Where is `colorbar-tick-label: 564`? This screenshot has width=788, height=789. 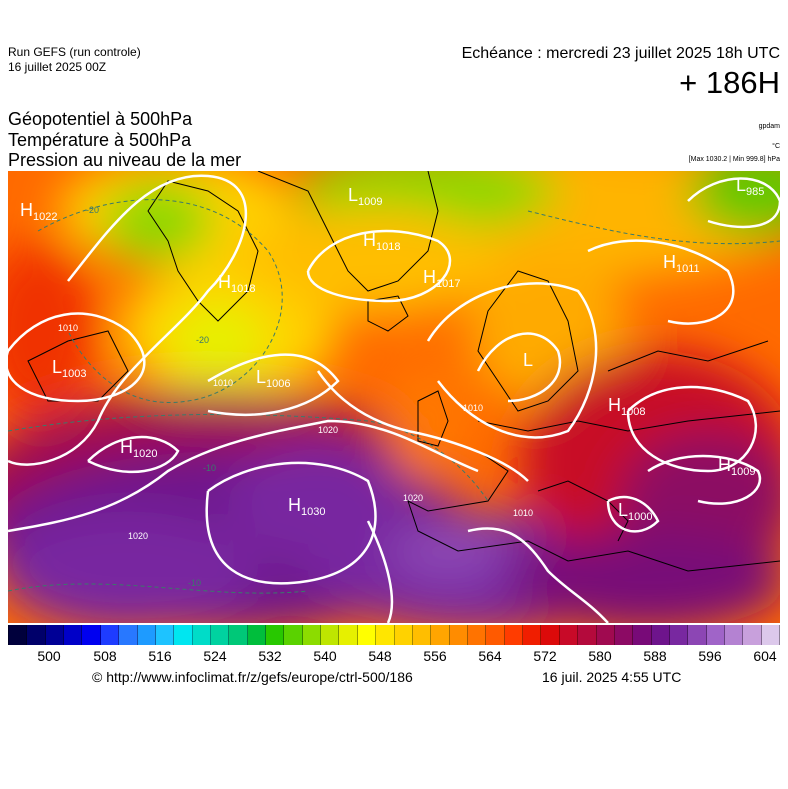
colorbar-tick-label: 564 is located at coordinates (490, 656).